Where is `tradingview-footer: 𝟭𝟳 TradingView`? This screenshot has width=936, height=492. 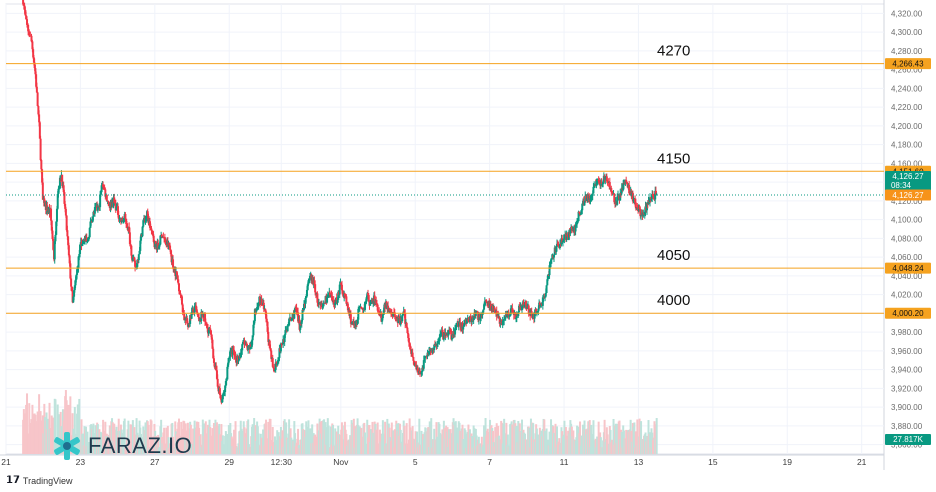 tradingview-footer: 𝟭𝟳 TradingView is located at coordinates (39, 480).